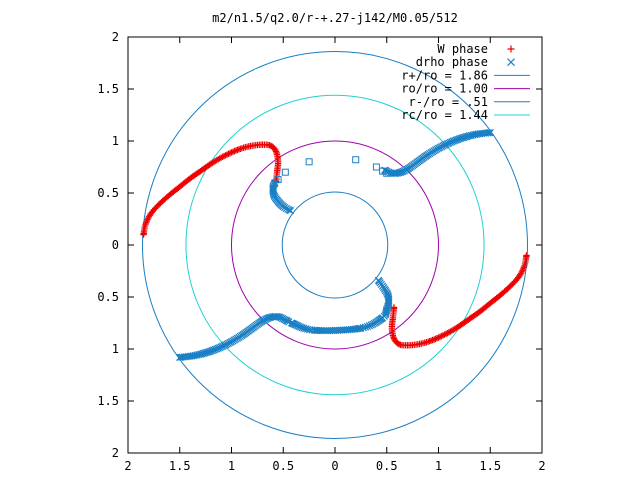 The height and width of the screenshot is (480, 640). Describe the element at coordinates (448, 102) in the screenshot. I see `legend-label: r-/ro = .51` at that location.